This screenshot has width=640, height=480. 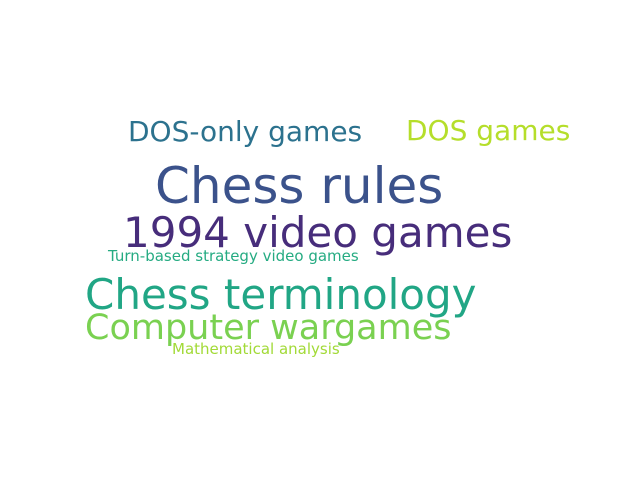 I want to click on word-mathematical-analysis: Mathematical analysis, so click(x=256, y=349).